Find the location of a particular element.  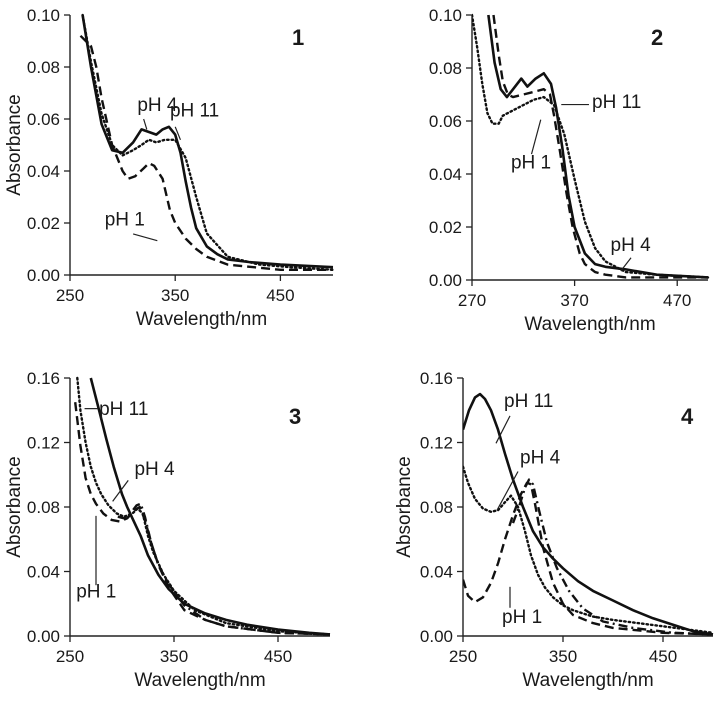

panel-label: 1 is located at coordinates (298, 37).